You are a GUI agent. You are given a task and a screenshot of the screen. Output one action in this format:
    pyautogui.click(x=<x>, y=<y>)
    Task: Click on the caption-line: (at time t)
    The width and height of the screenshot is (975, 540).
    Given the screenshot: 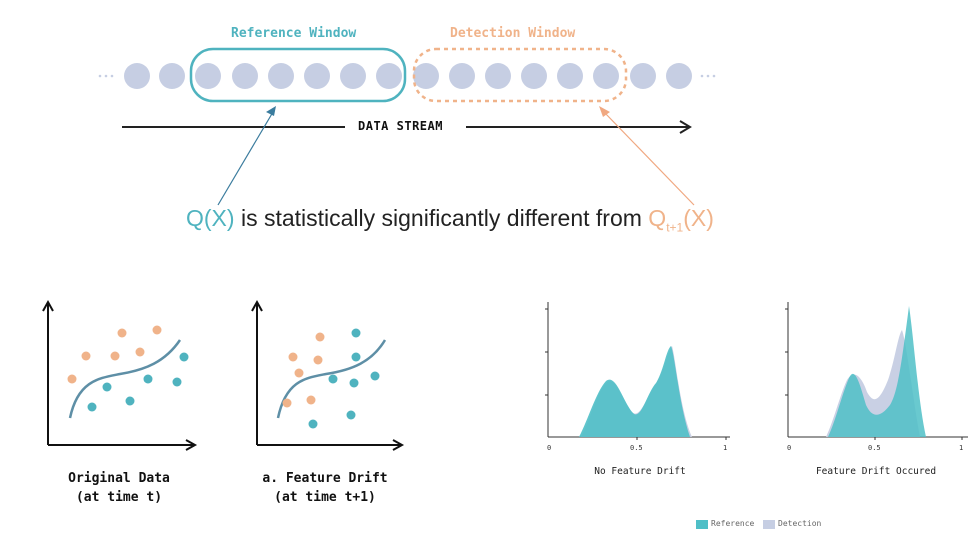 What is the action you would take?
    pyautogui.click(x=119, y=497)
    